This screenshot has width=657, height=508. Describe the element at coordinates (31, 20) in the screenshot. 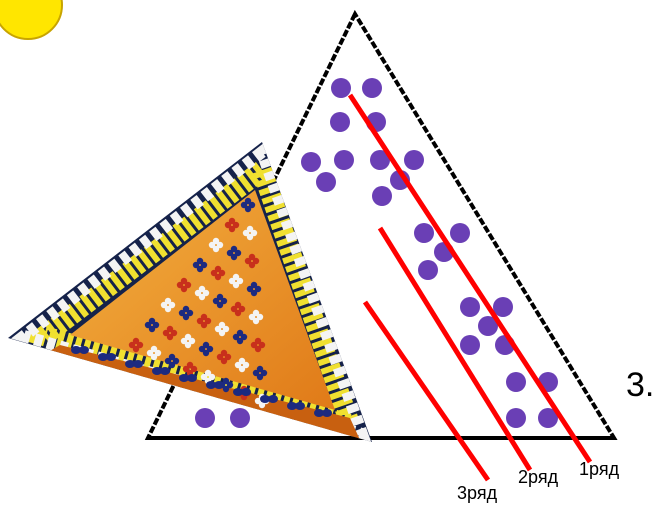

I see `sun-icon` at that location.